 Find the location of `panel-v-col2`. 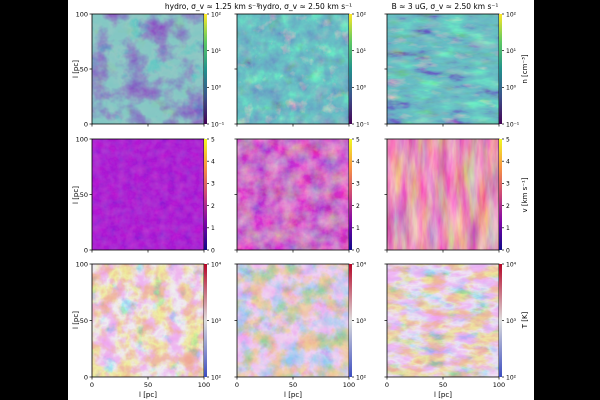

panel-v-col2 is located at coordinates (293, 194).